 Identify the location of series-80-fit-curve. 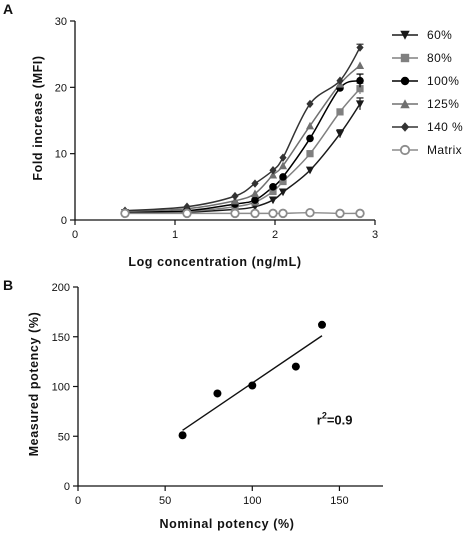
(242, 151).